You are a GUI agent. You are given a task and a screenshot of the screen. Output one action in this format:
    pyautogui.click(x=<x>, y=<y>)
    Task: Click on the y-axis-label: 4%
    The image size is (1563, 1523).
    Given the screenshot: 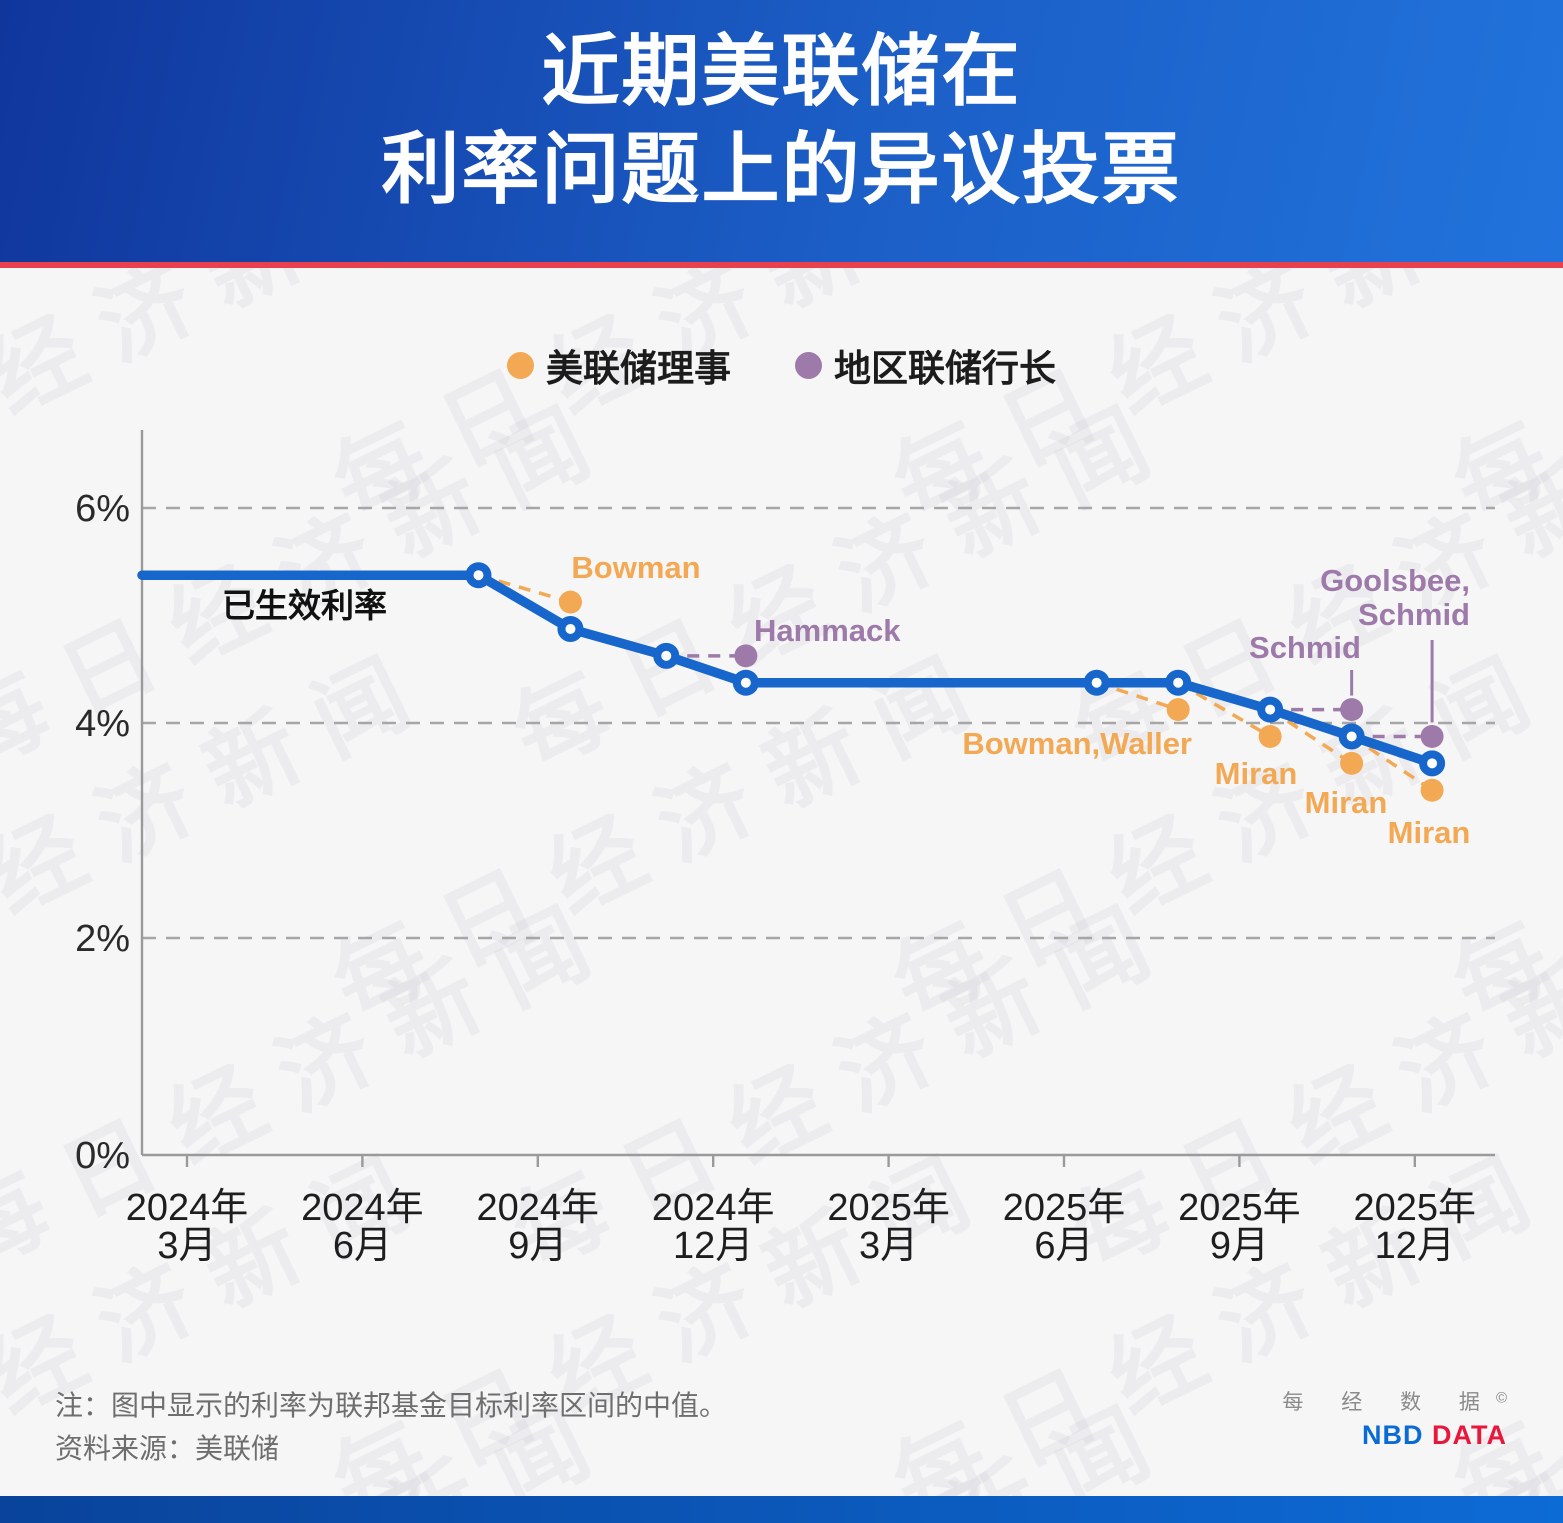 What is the action you would take?
    pyautogui.click(x=102, y=724)
    